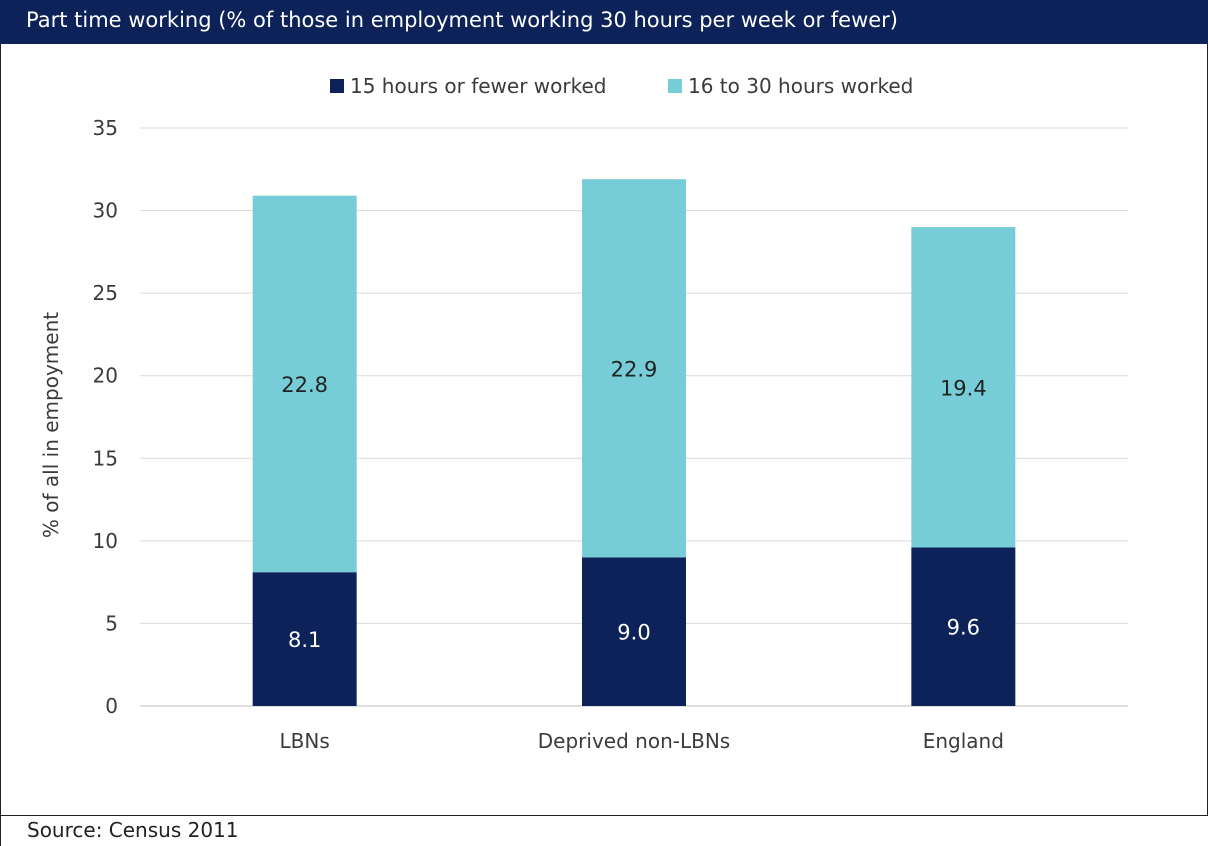 The image size is (1208, 846). I want to click on y-tick-label: 10, so click(105, 541).